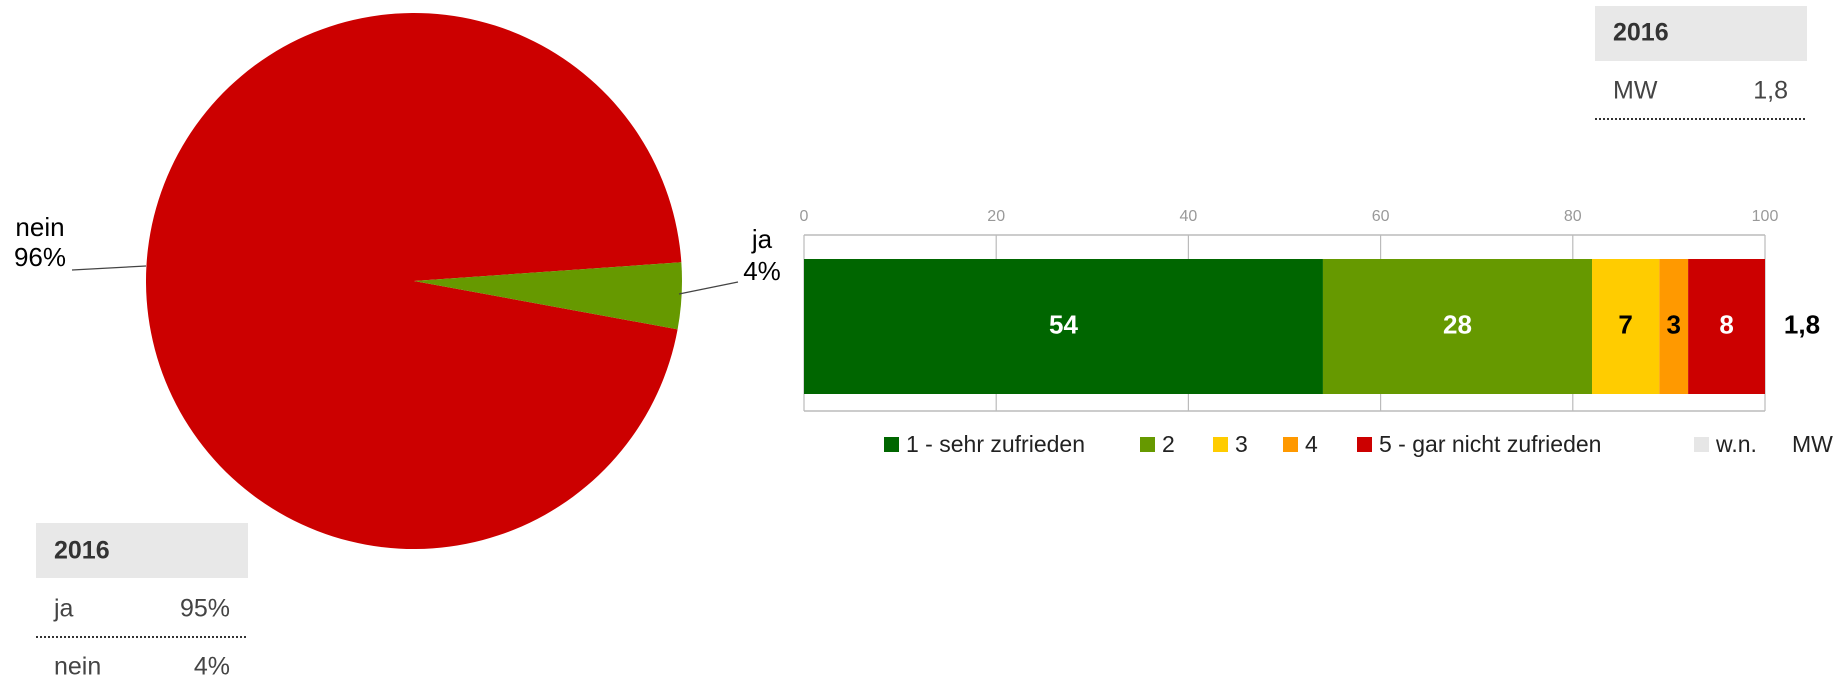  I want to click on bar-label: 8, so click(1726, 324).